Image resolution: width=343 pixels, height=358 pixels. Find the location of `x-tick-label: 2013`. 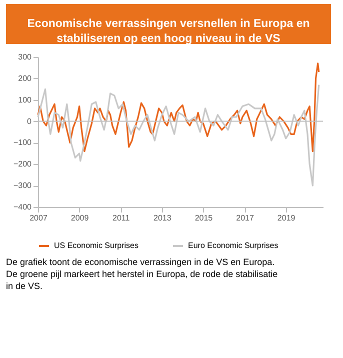

x-tick-label: 2013 is located at coordinates (163, 218).